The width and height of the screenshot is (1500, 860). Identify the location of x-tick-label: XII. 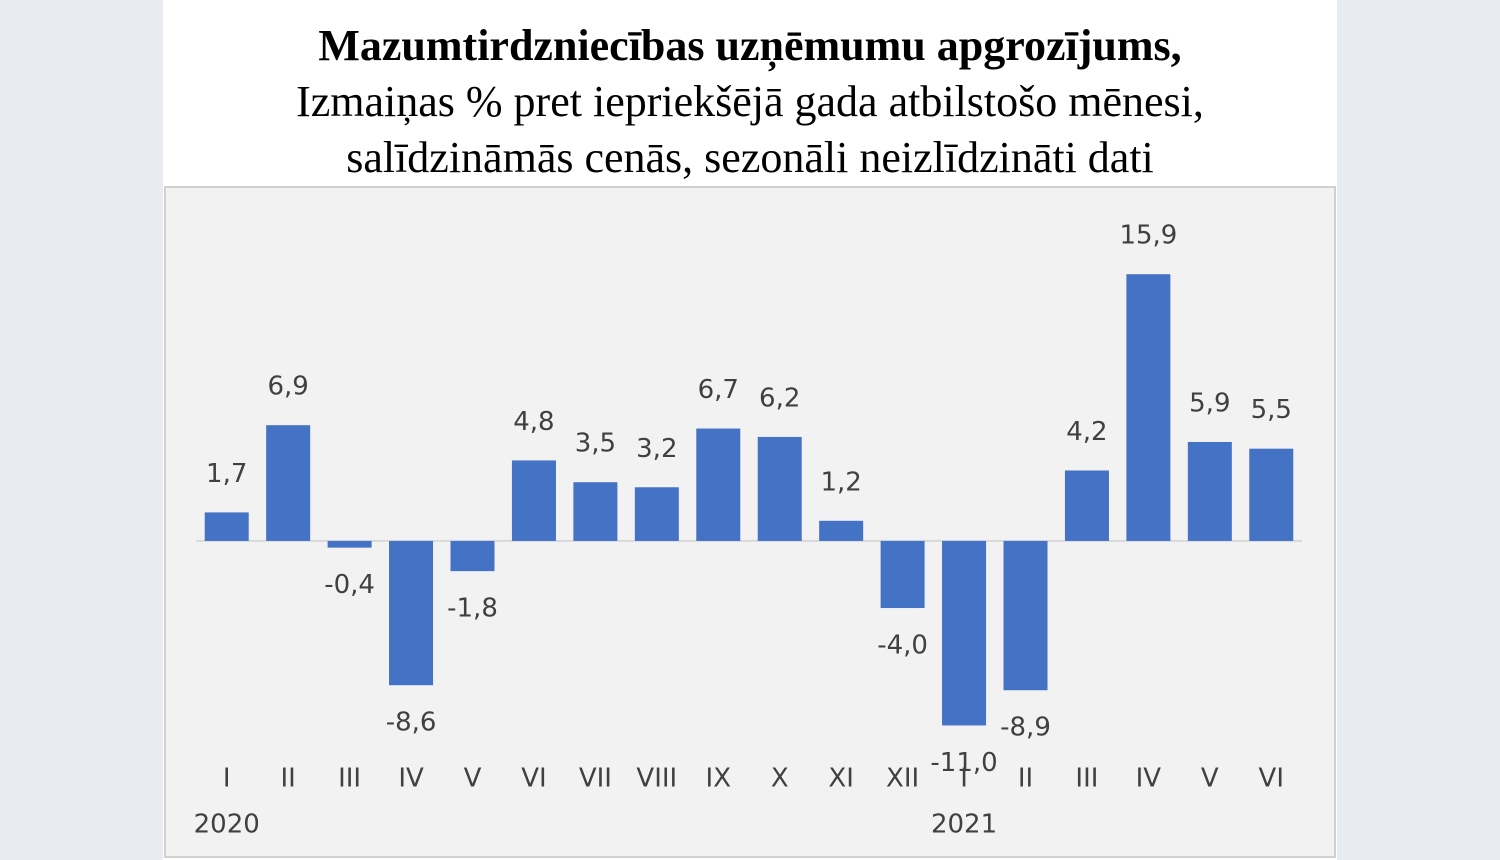
(902, 779).